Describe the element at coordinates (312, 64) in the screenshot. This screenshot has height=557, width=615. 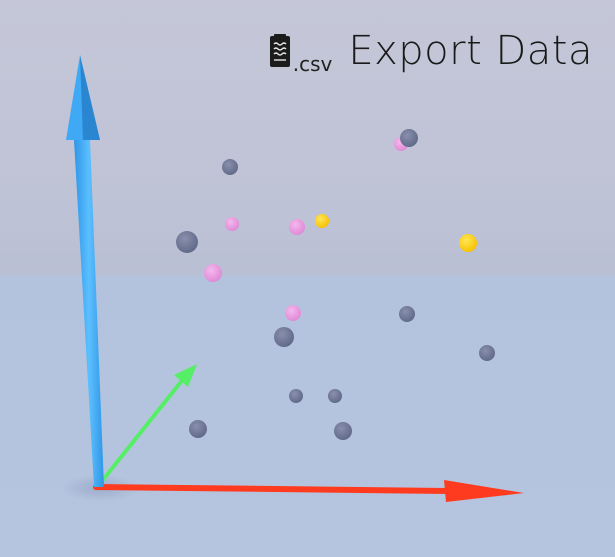
I see `csv-extension-label: .csv` at that location.